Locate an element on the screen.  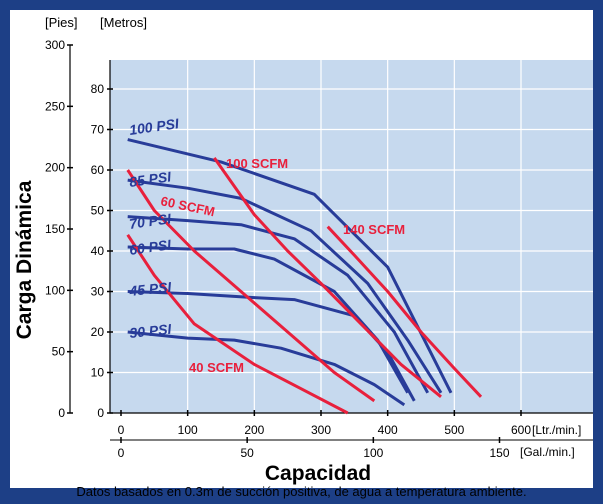
y-m-label-50: 50 is located at coordinates (98, 211).